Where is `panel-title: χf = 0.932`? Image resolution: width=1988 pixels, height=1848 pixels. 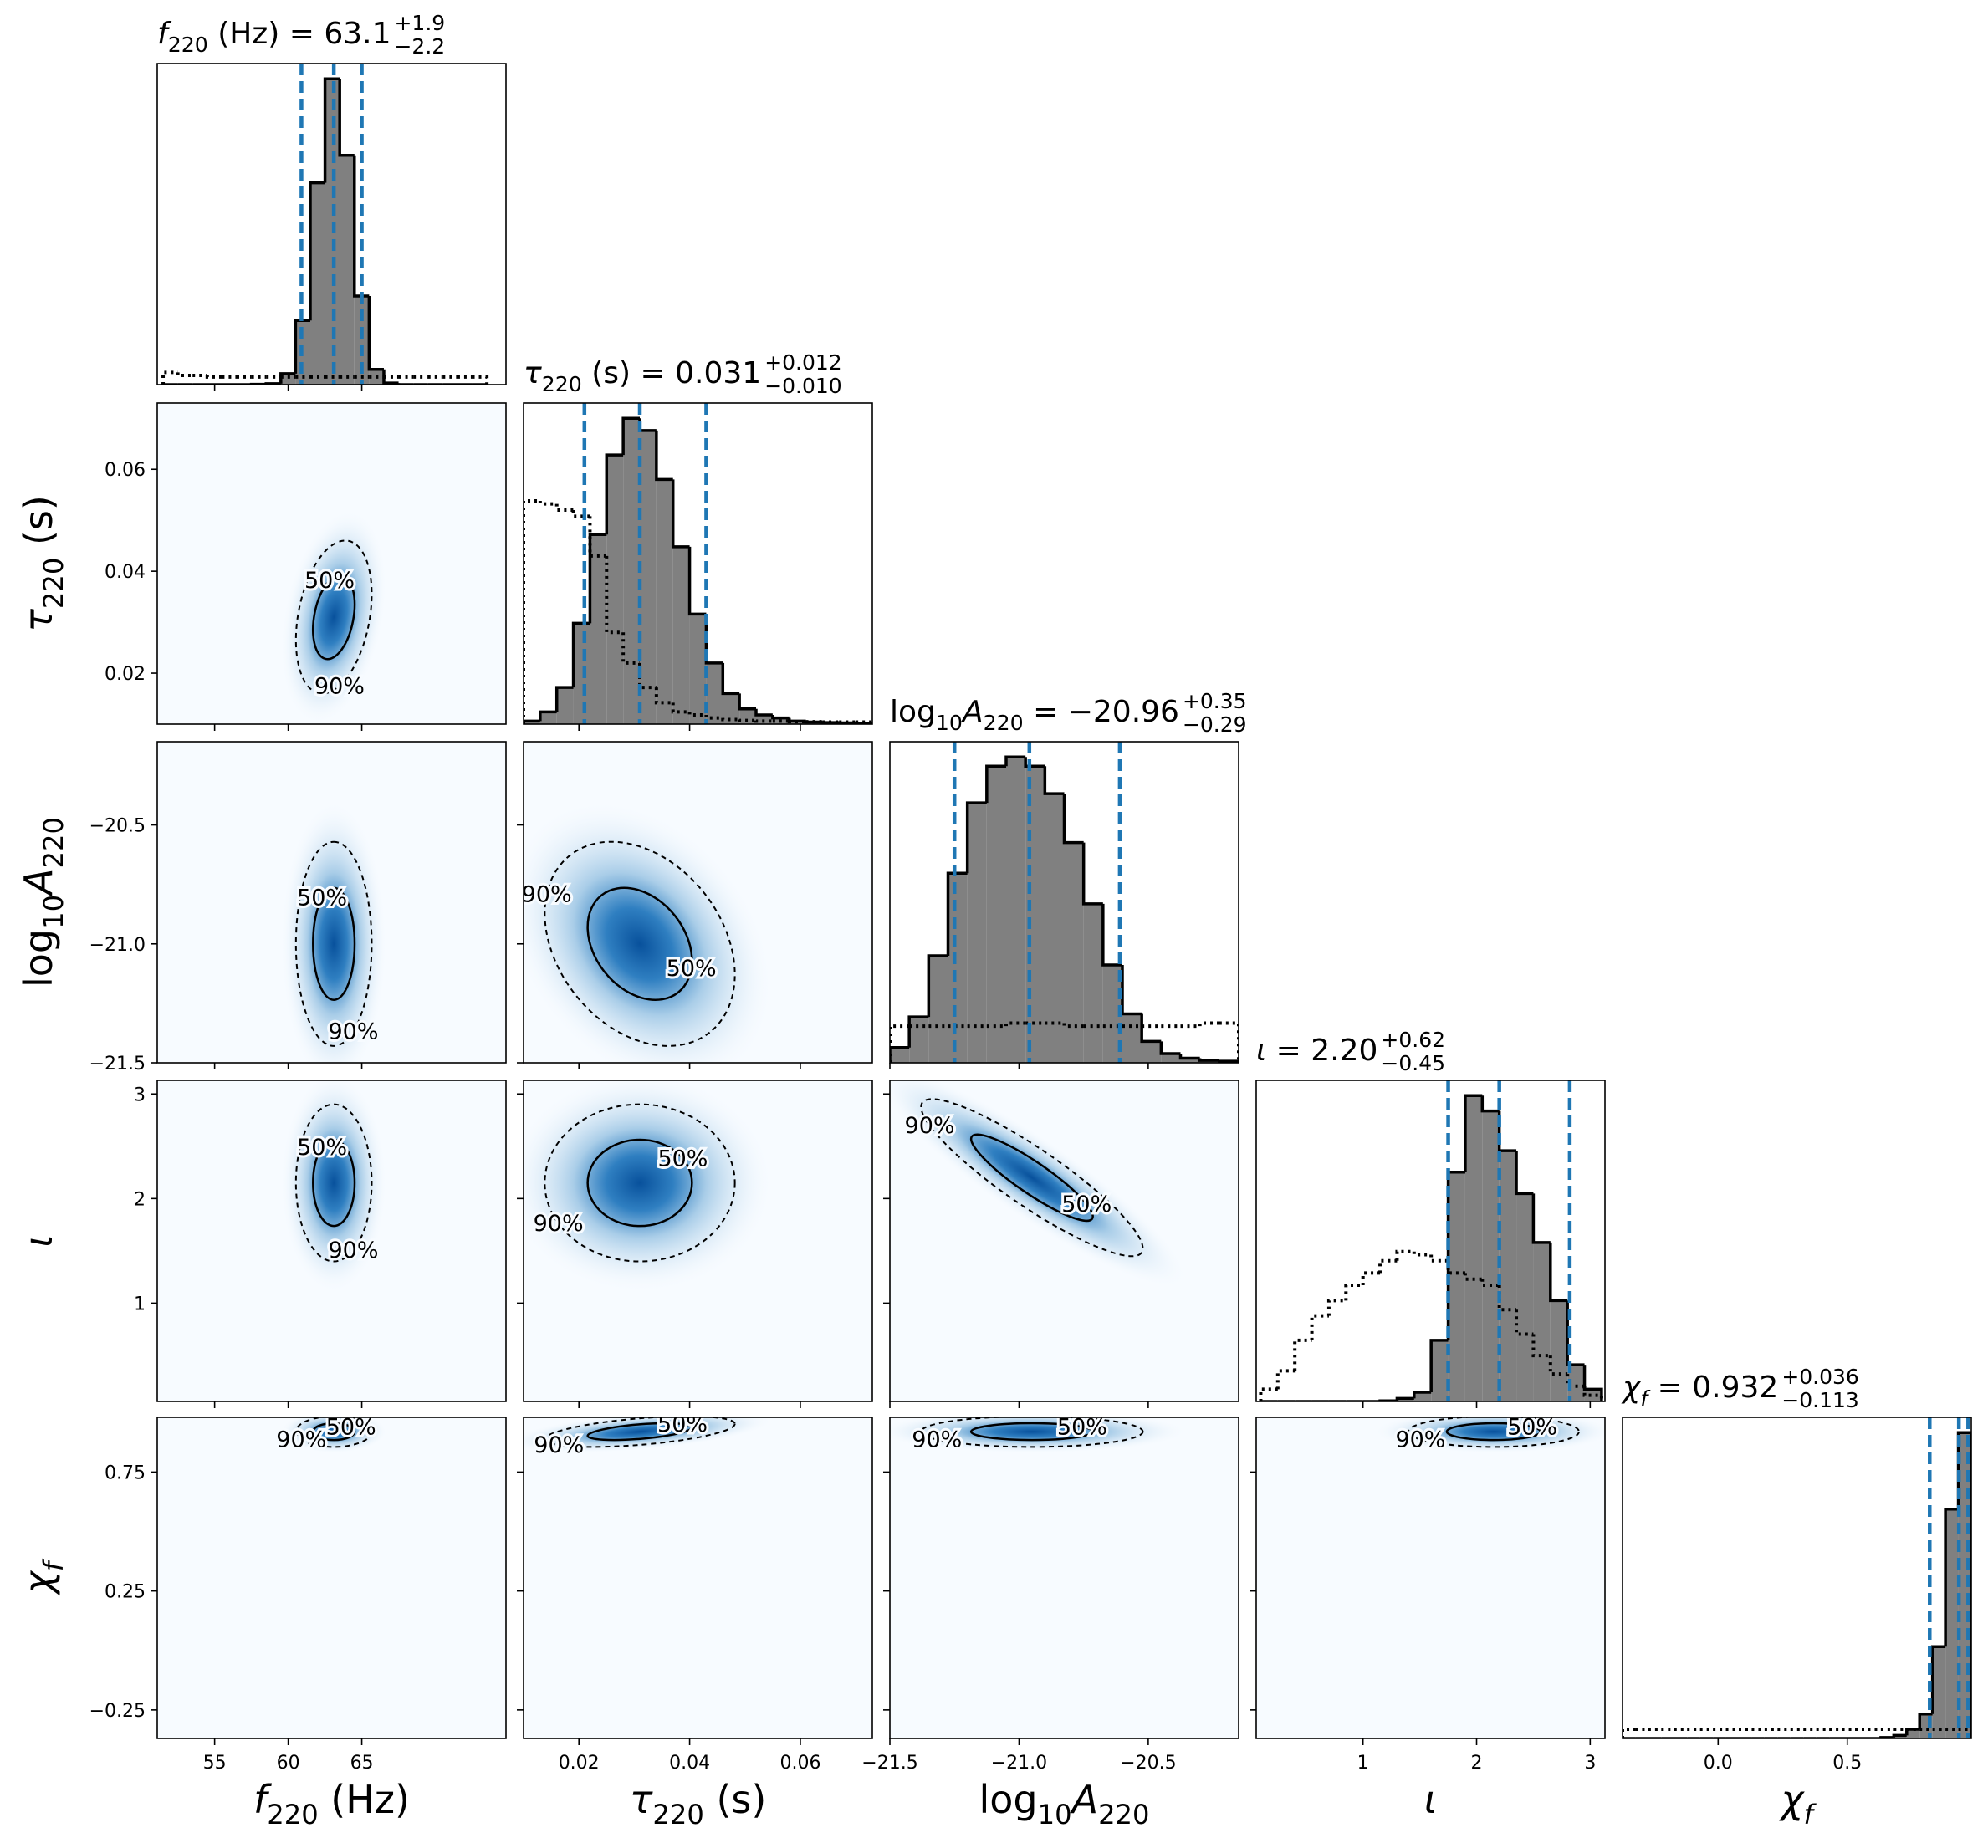
panel-title: χf = 0.932 is located at coordinates (1699, 1391).